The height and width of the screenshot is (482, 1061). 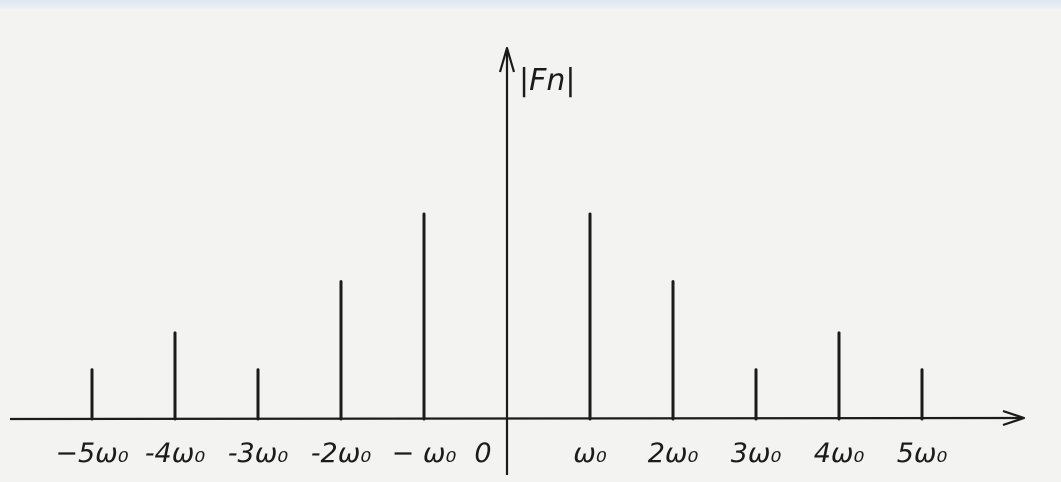 What do you see at coordinates (341, 453) in the screenshot?
I see `x-tick-label-3: -2ω₀` at bounding box center [341, 453].